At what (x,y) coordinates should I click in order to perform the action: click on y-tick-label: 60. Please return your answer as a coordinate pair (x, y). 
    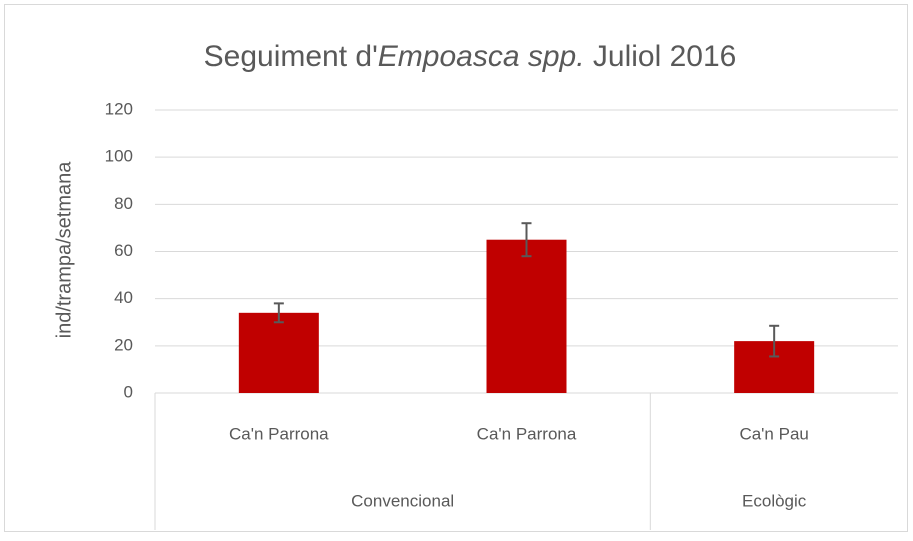
    Looking at the image, I should click on (123, 250).